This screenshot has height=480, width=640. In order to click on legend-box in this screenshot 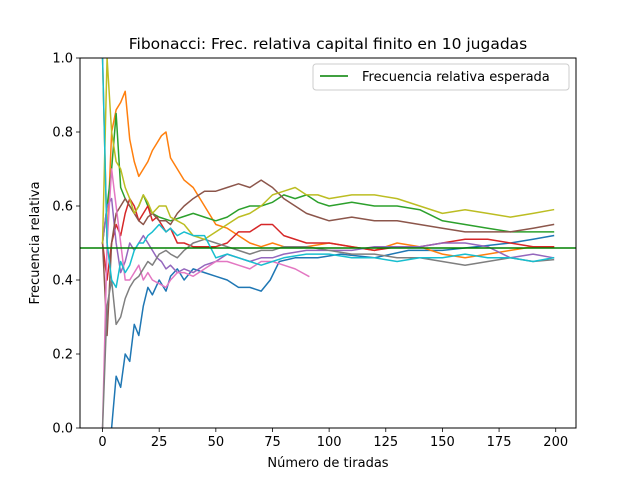, I will do `click(441, 77)`.